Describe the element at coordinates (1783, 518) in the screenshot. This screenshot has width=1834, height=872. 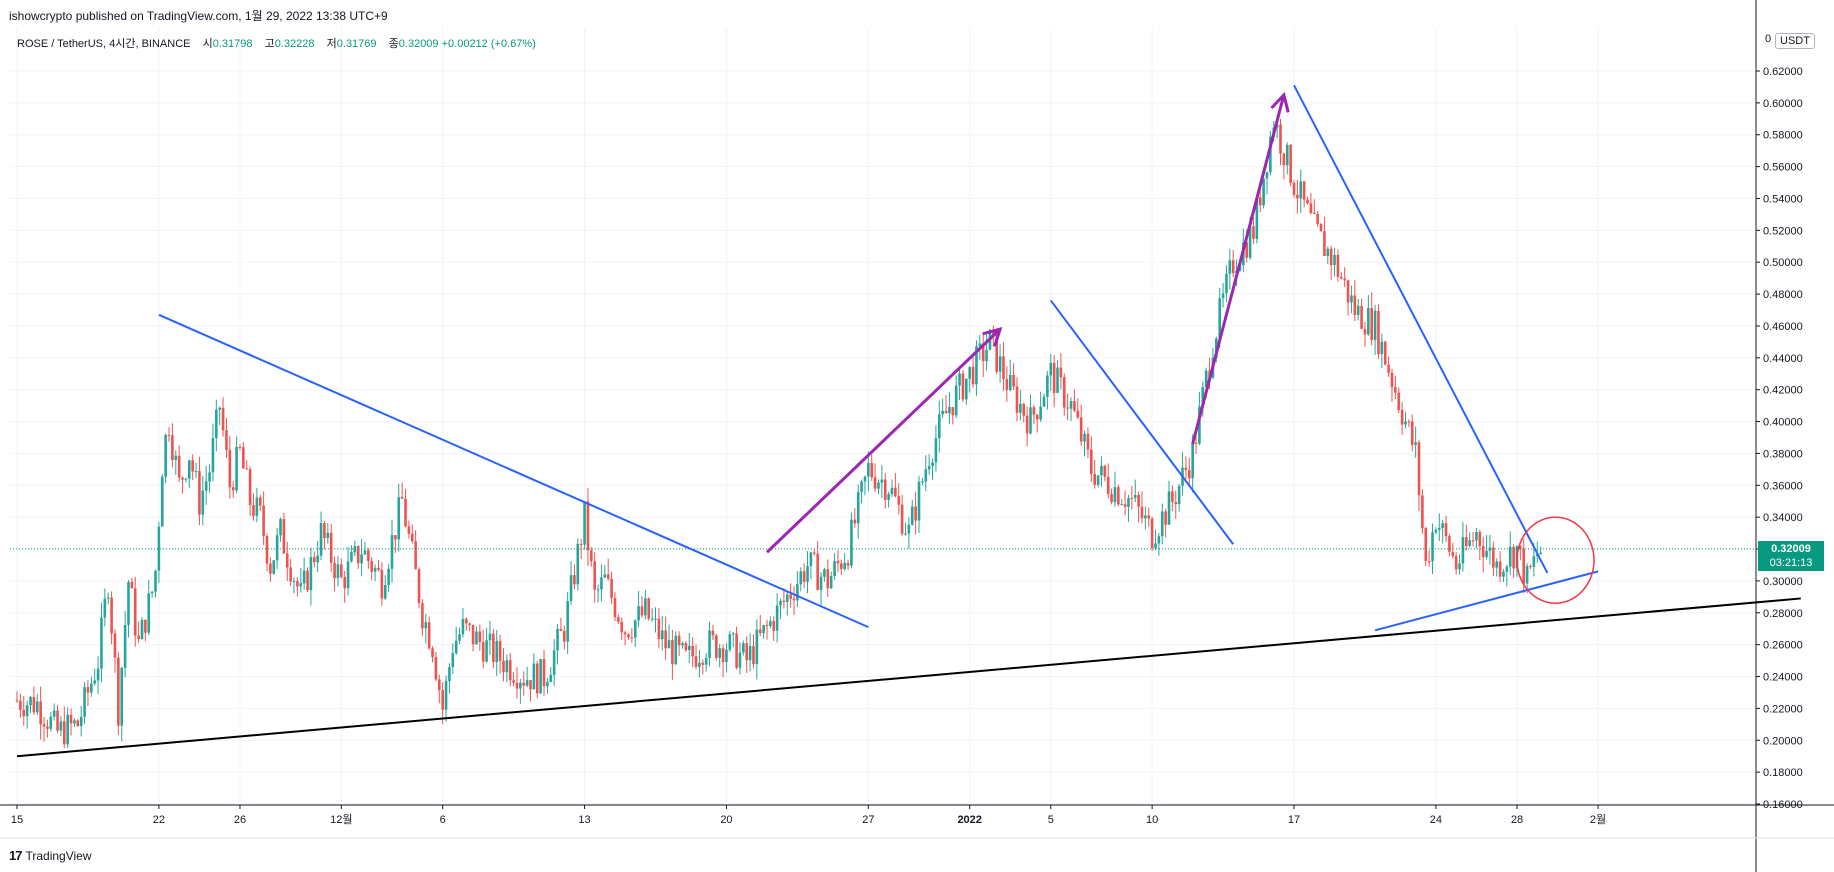
I see `y-tick-label: 0.34000` at that location.